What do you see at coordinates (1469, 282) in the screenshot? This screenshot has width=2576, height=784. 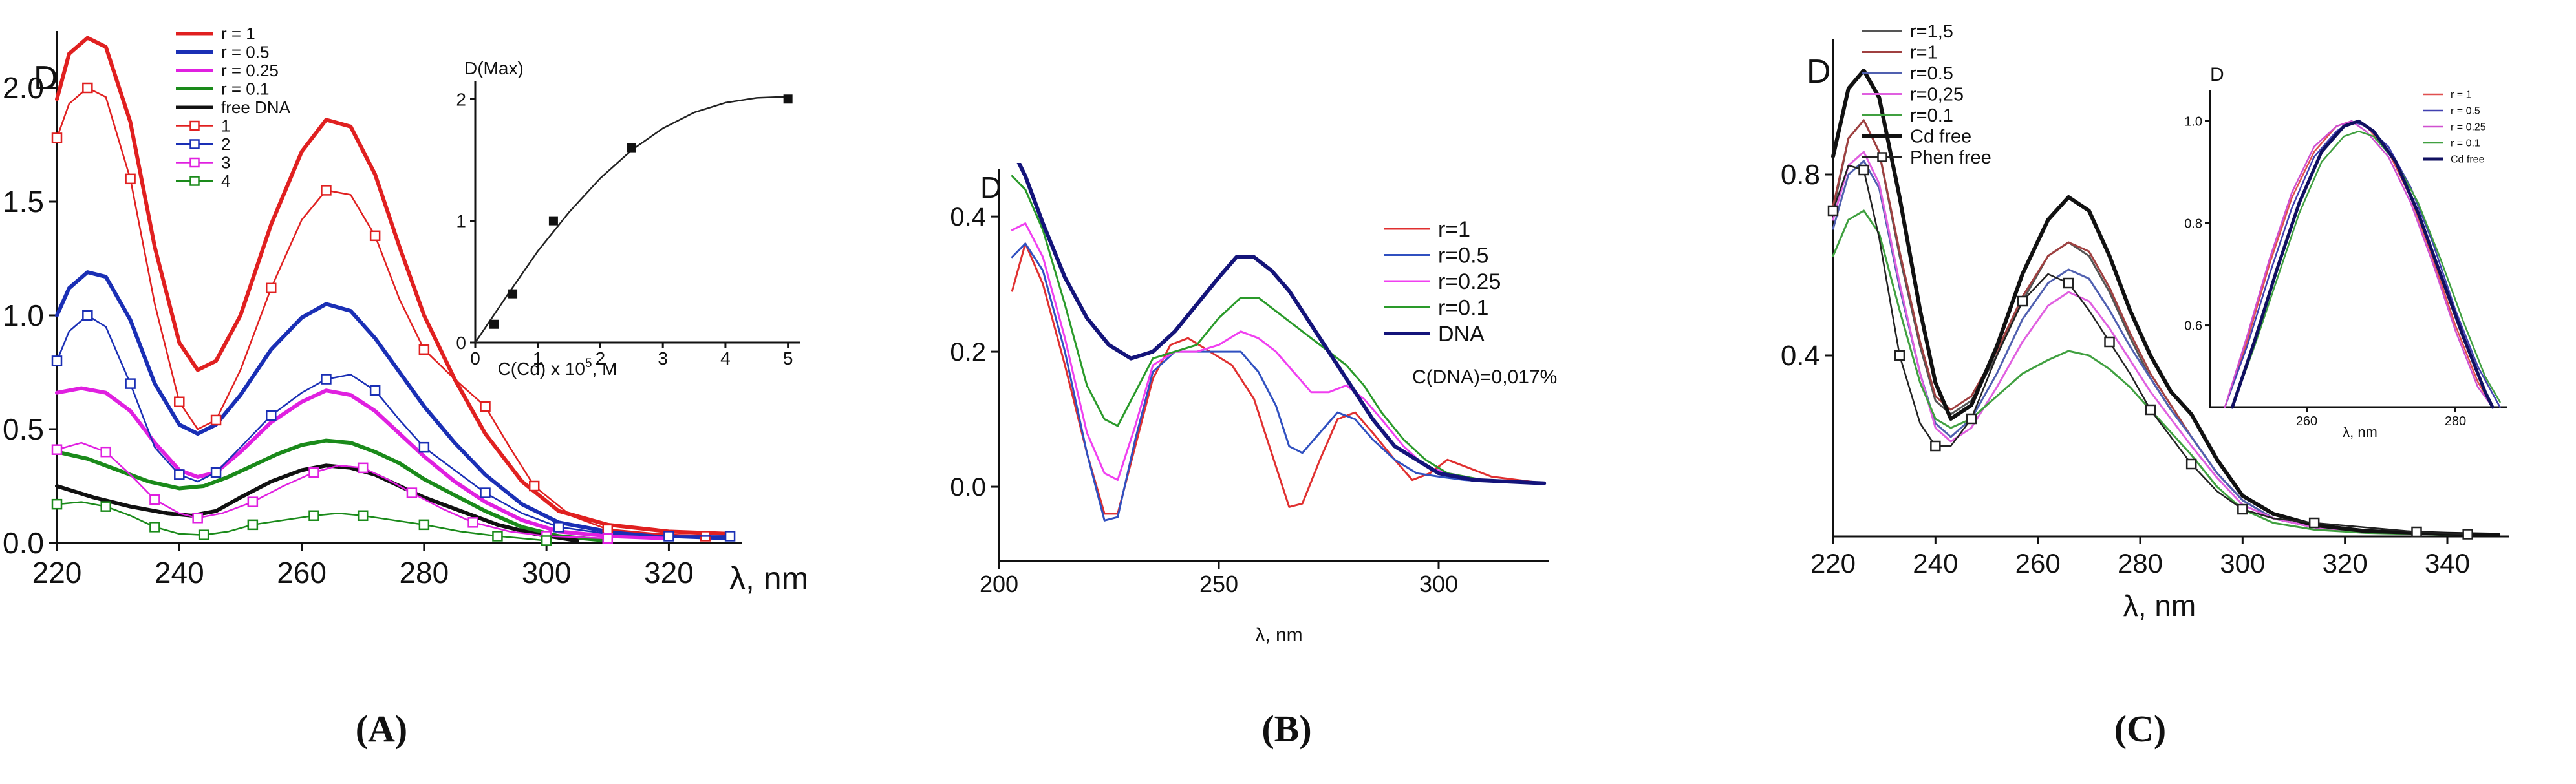 I see `panel-b-legend-label: r=0.25` at bounding box center [1469, 282].